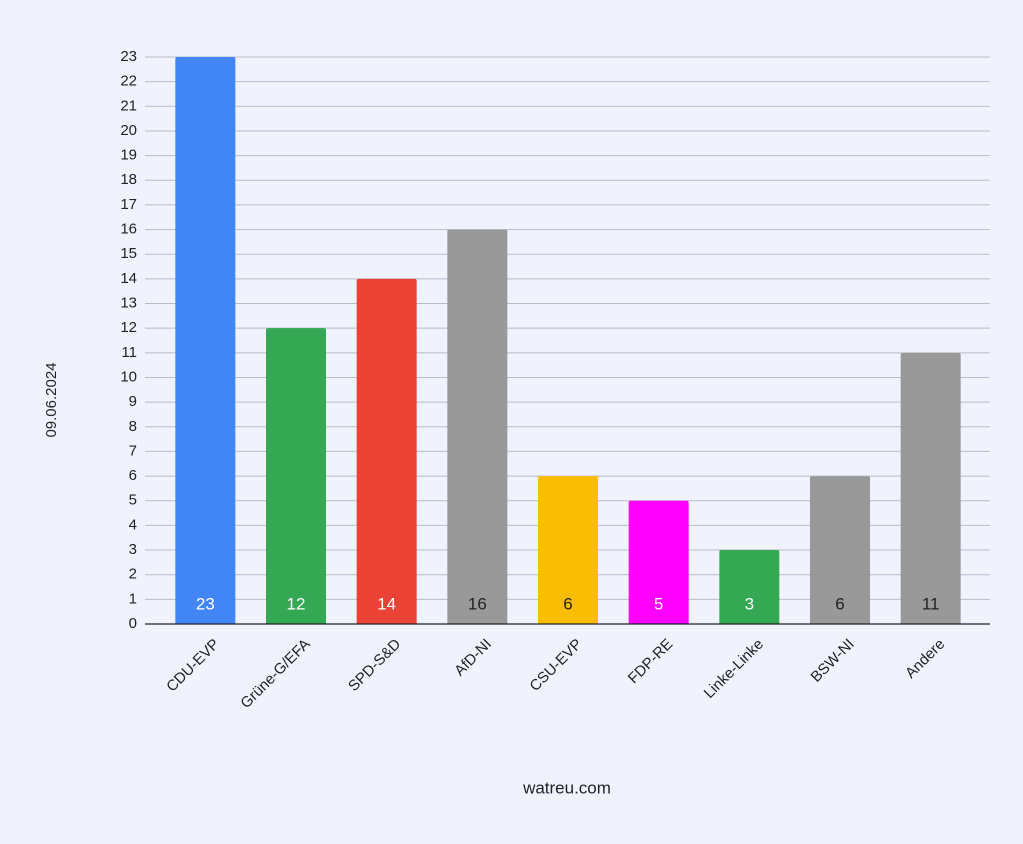 The width and height of the screenshot is (1023, 844). What do you see at coordinates (193, 666) in the screenshot?
I see `x-tick-label: CDU-EVP` at bounding box center [193, 666].